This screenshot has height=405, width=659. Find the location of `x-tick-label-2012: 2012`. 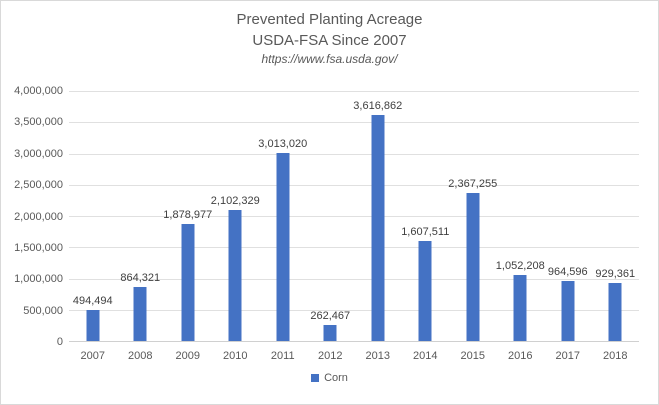

x-tick-label-2012: 2012 is located at coordinates (330, 356).